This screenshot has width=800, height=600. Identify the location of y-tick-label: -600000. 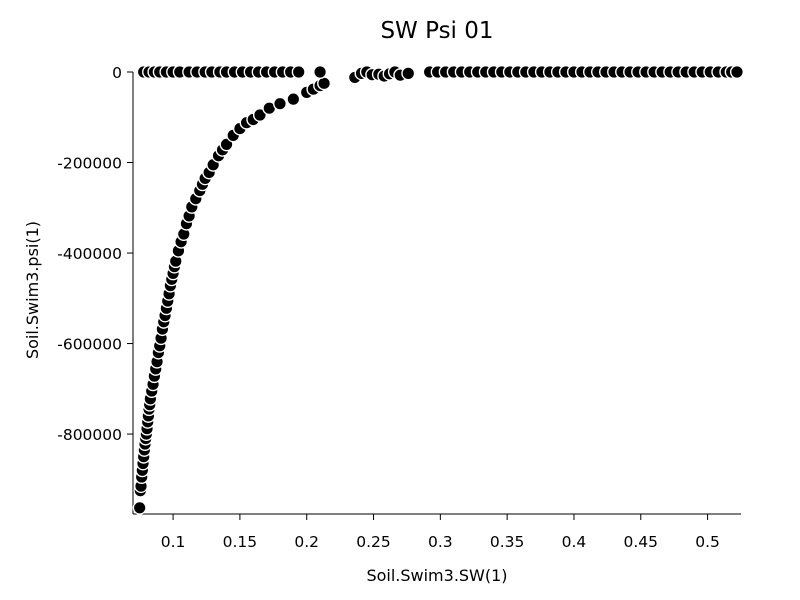
(89, 345).